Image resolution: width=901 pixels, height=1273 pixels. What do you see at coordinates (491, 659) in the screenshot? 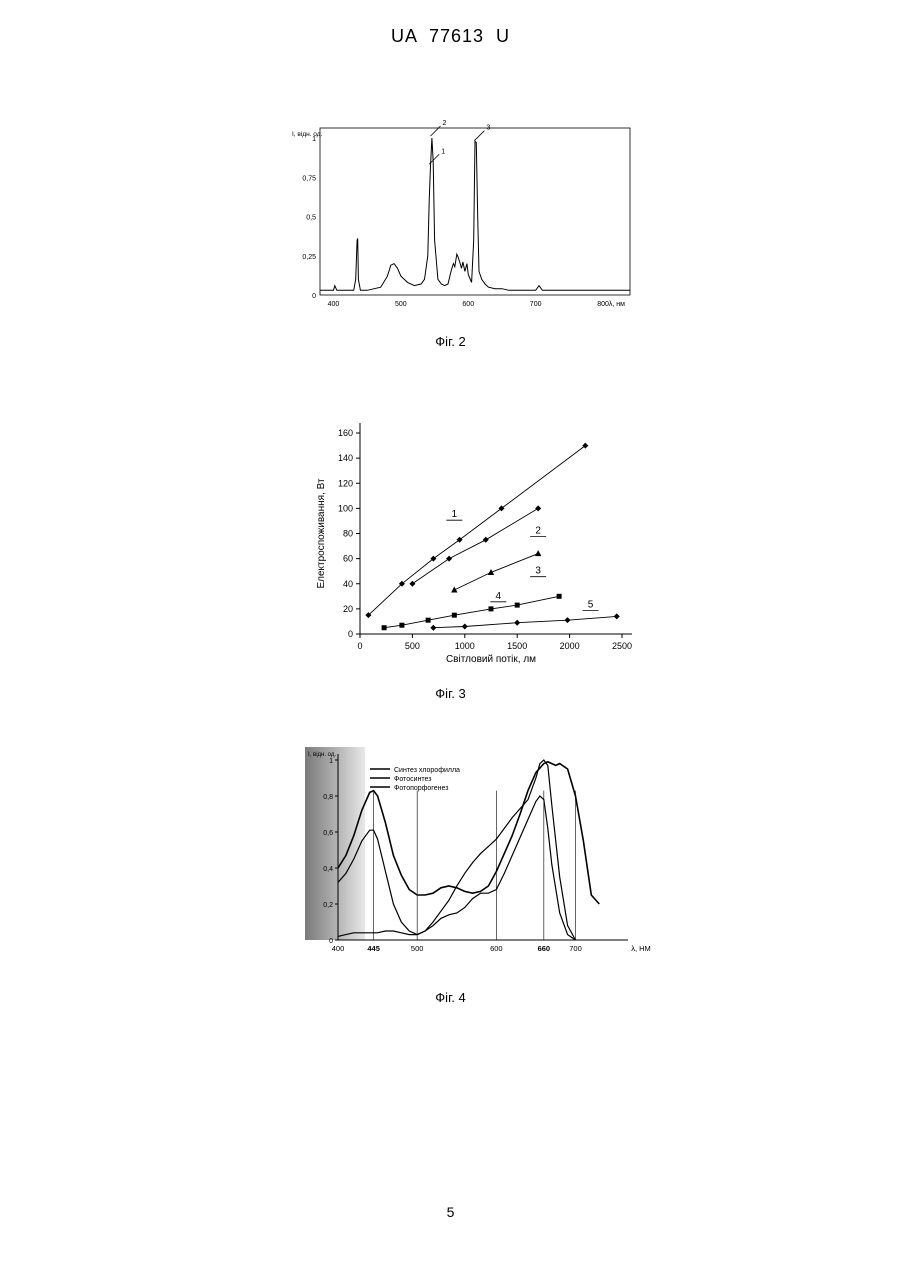
I see `x-axis-label: Світловий потік, лм` at bounding box center [491, 659].